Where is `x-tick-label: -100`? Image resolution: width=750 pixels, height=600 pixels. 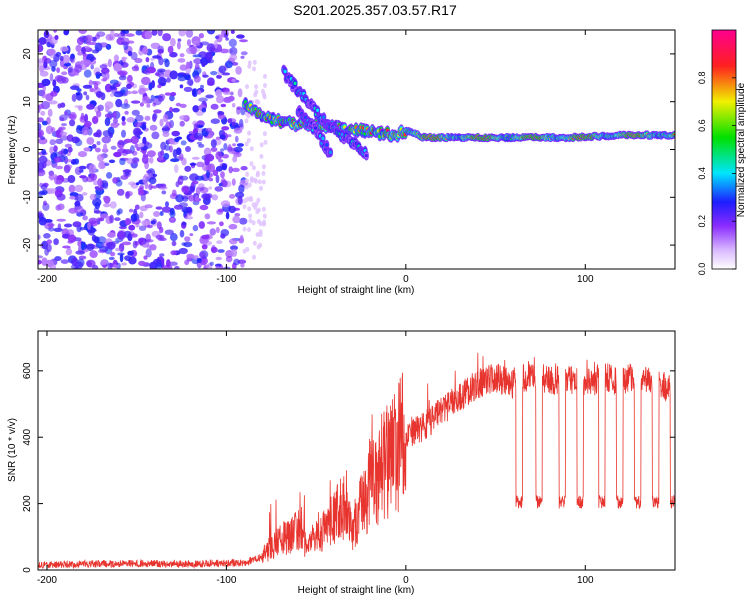 x-tick-label: -100 is located at coordinates (226, 580).